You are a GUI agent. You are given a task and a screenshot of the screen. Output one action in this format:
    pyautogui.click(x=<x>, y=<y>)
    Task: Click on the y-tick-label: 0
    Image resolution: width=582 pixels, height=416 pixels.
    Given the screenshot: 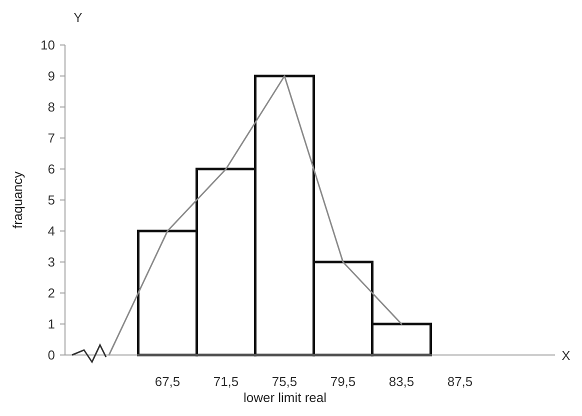 What is the action you would take?
    pyautogui.click(x=51, y=355)
    